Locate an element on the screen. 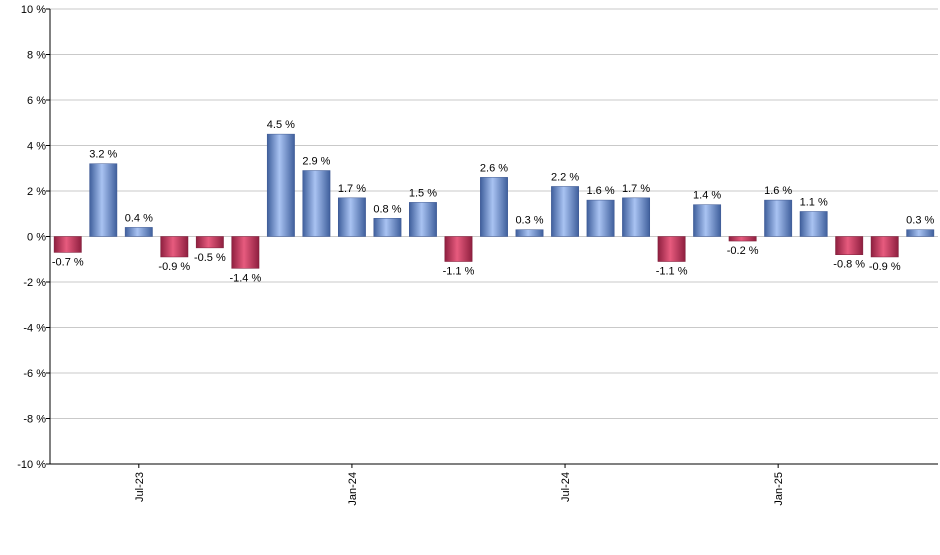  data-label: -0.2 % is located at coordinates (743, 251).